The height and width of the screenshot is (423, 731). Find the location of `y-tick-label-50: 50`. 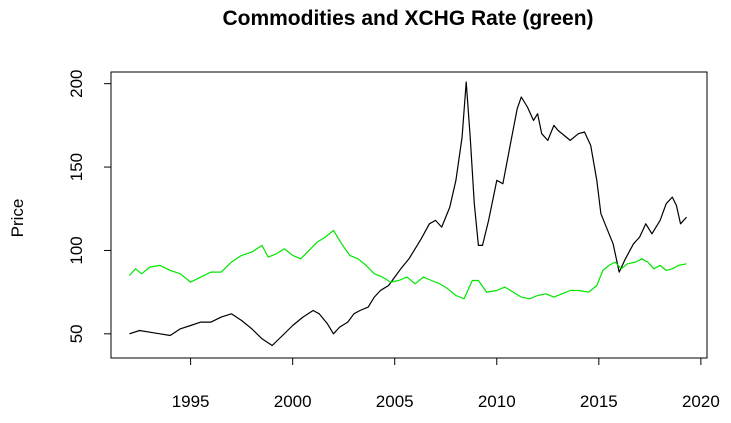

y-tick-label-50: 50 is located at coordinates (76, 333).